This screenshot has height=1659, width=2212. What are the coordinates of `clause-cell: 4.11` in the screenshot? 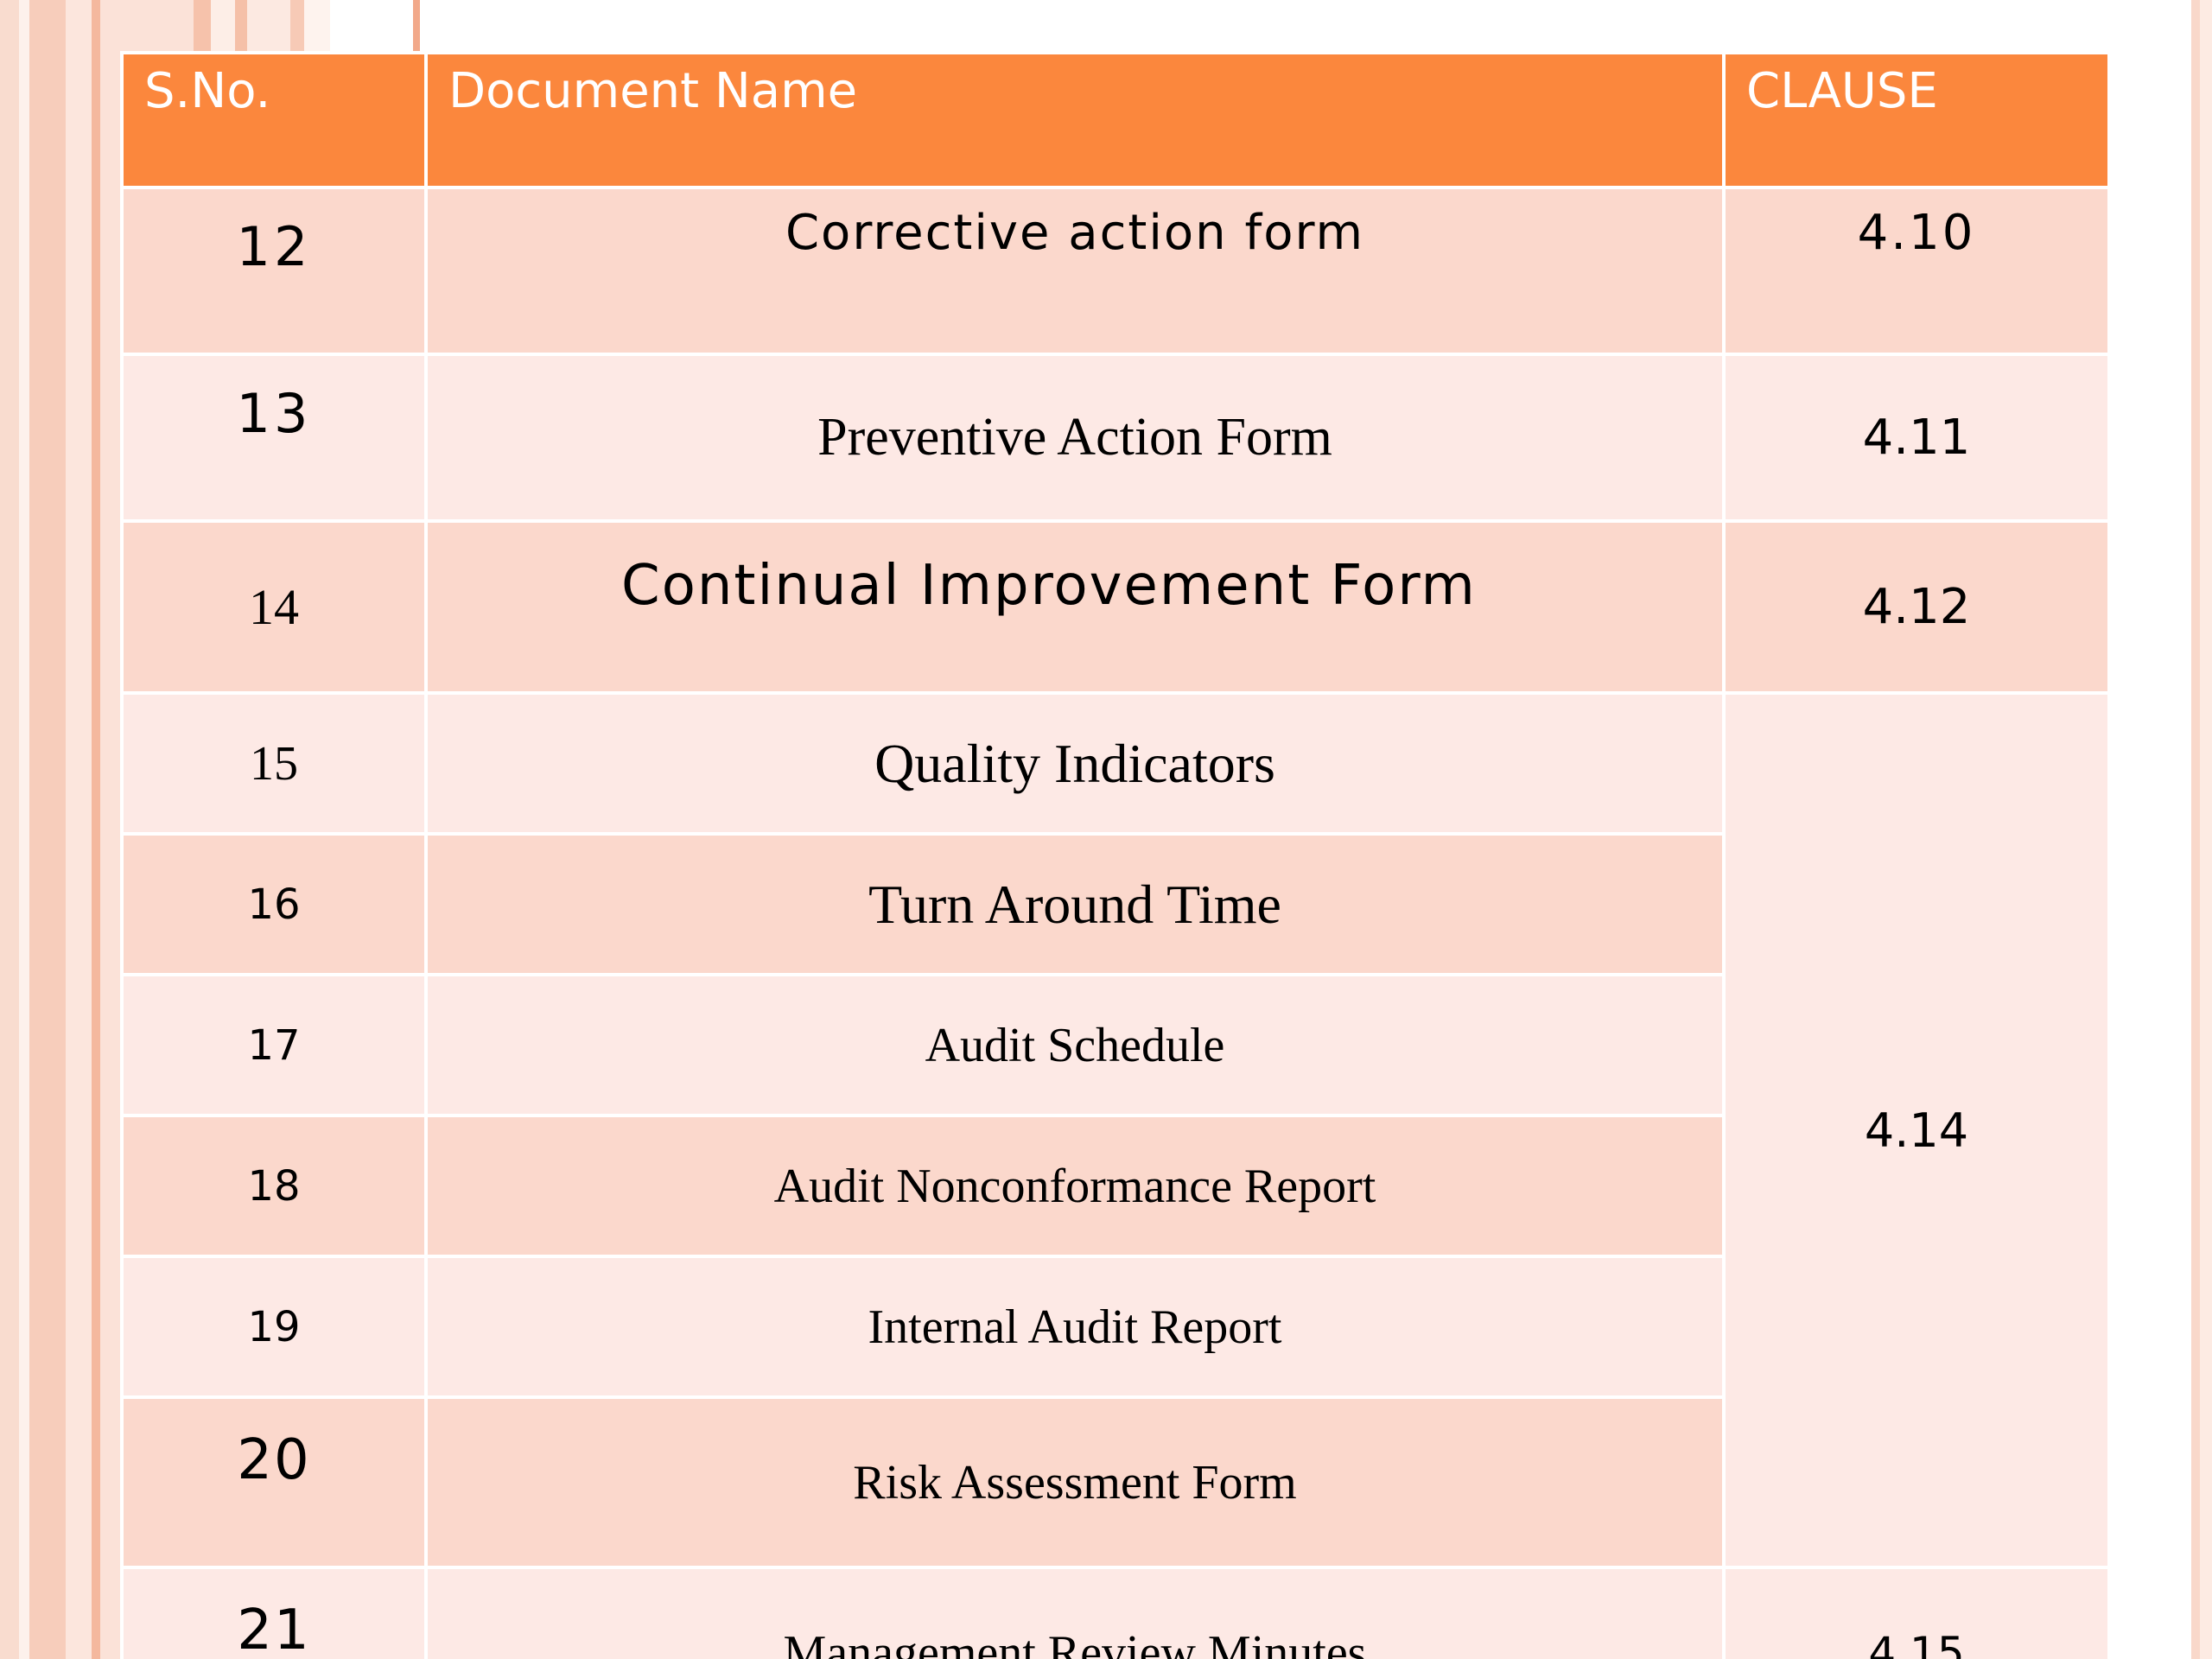 It's located at (1916, 438).